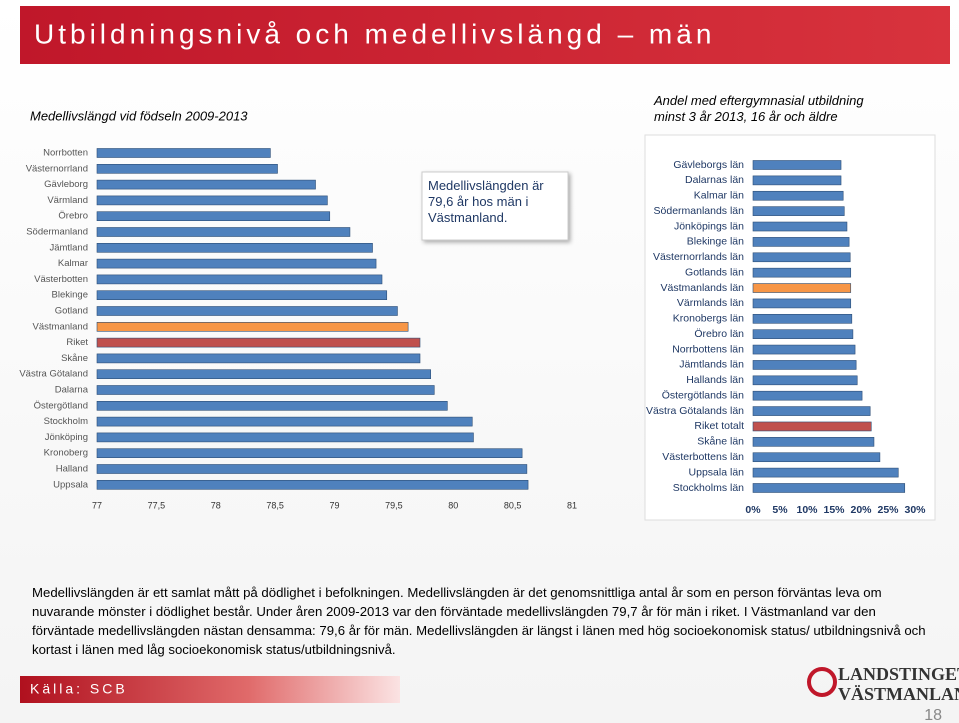  What do you see at coordinates (708, 319) in the screenshot?
I see `y-tick-label: Kronobergs län` at bounding box center [708, 319].